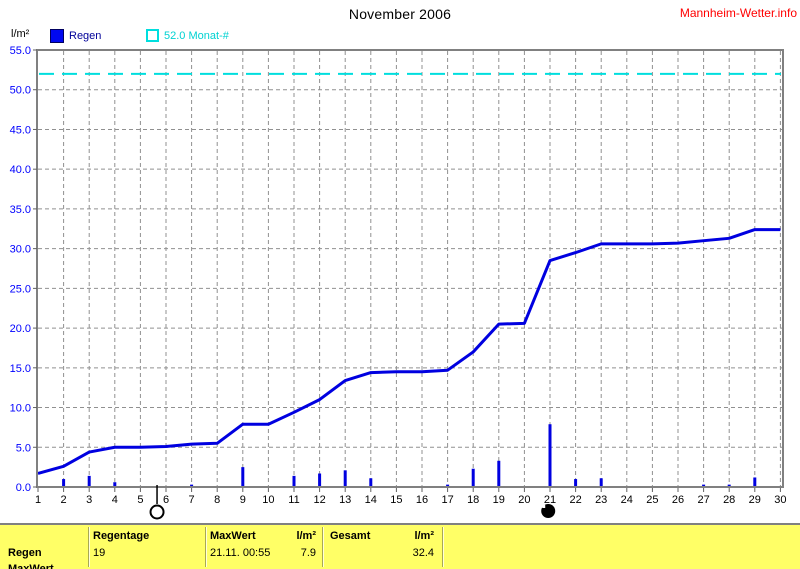 The image size is (800, 569). What do you see at coordinates (423, 553) in the screenshot?
I see `gesamt-value: 32.4` at bounding box center [423, 553].